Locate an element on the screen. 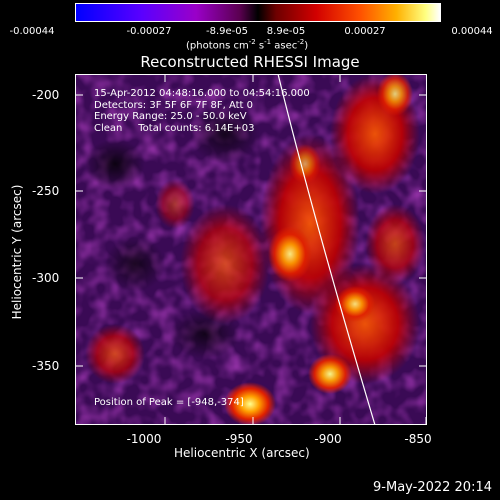 The width and height of the screenshot is (500, 500). x-tick-label: -900 is located at coordinates (328, 439).